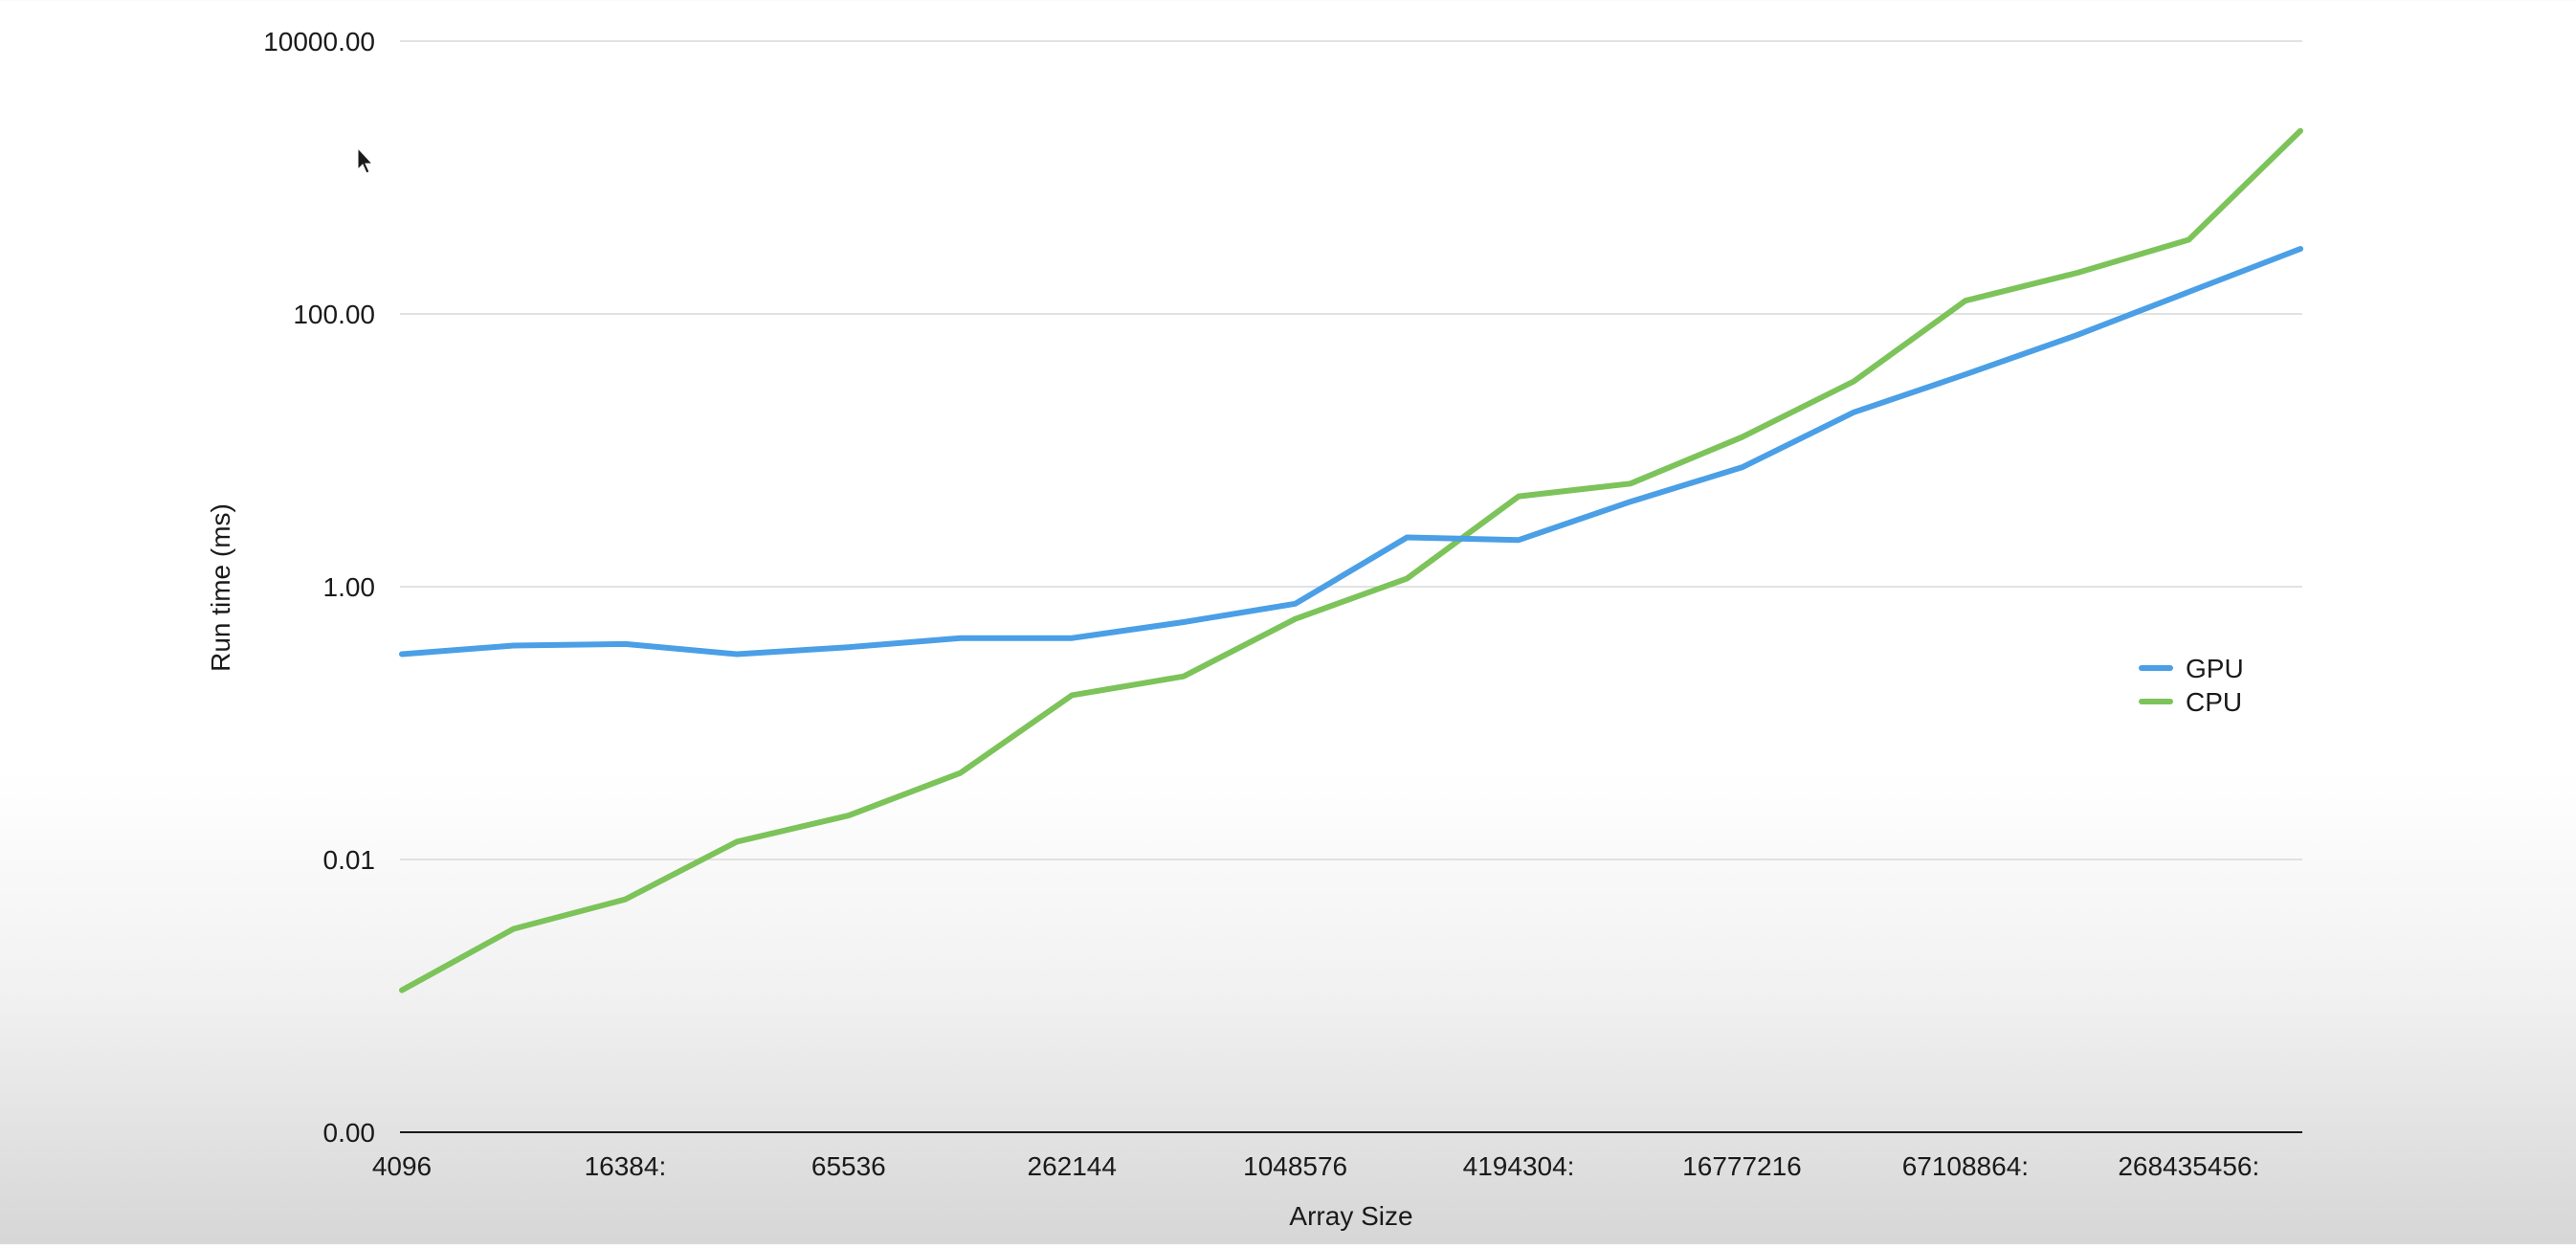 The height and width of the screenshot is (1249, 2576). What do you see at coordinates (349, 1133) in the screenshot?
I see `y-tick-label-0: 0.00` at bounding box center [349, 1133].